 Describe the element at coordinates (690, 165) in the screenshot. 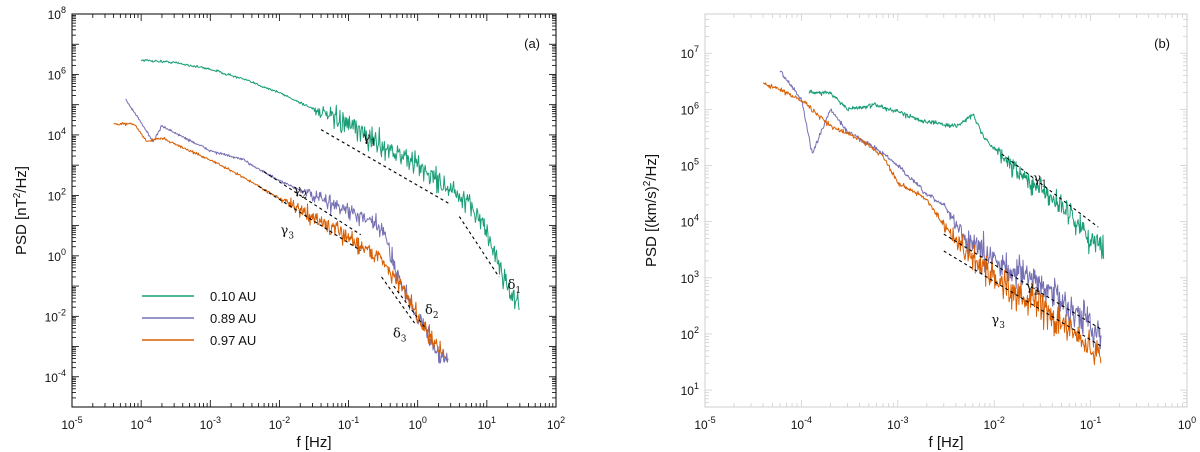

I see `y-tick-label: 10⁵` at that location.